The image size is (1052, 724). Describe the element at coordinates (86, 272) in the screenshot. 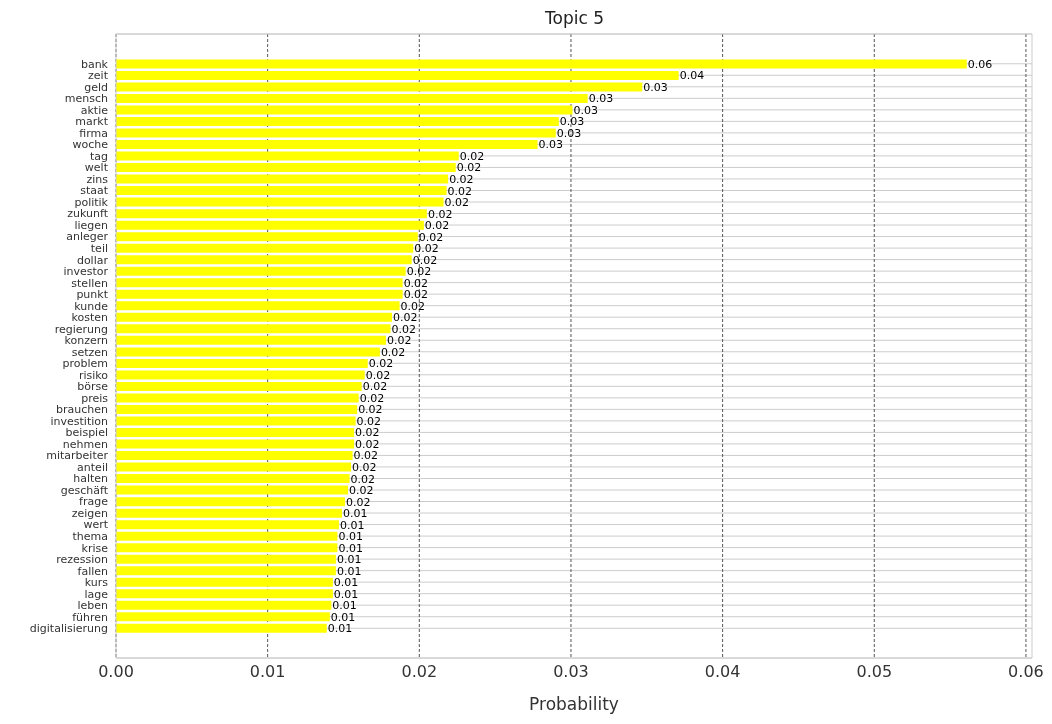

I see `y-tick-label: investor` at that location.